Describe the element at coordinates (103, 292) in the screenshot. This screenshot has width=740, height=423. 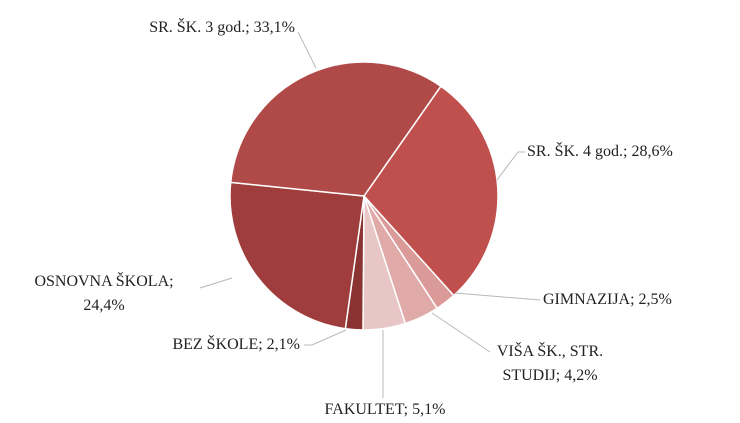
I see `data-label: OSNOVNA ŠKOLA; 24,4%` at that location.